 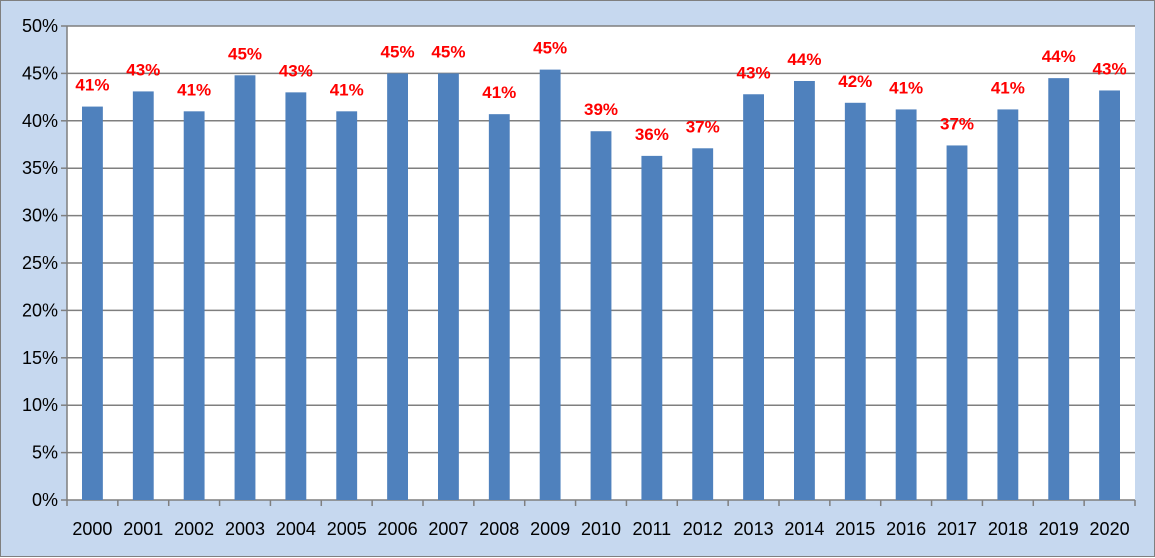 What do you see at coordinates (245, 53) in the screenshot?
I see `data-label-2003: 45%` at bounding box center [245, 53].